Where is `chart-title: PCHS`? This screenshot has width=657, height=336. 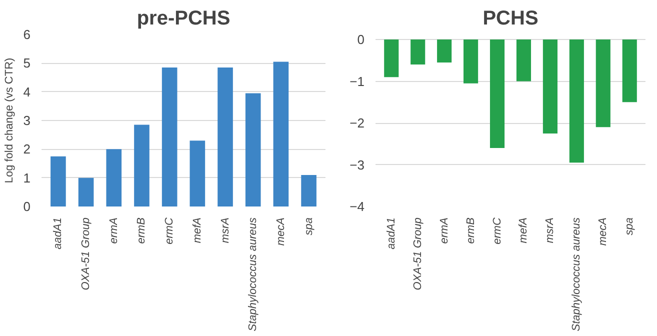
chart-title: PCHS is located at coordinates (510, 19).